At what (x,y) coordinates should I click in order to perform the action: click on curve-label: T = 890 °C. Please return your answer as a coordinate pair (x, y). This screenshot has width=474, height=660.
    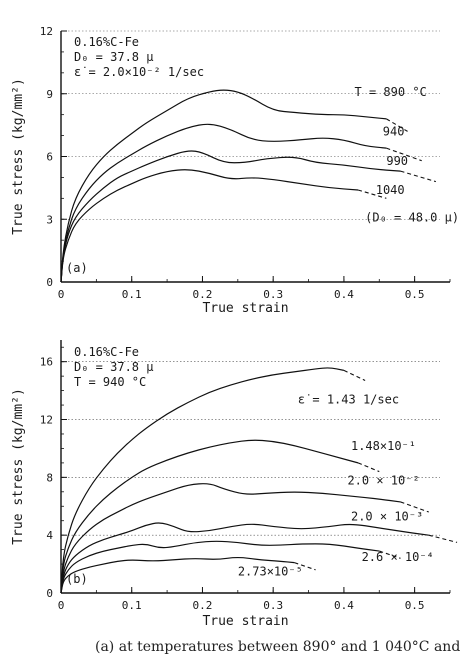
    Looking at the image, I should click on (391, 92).